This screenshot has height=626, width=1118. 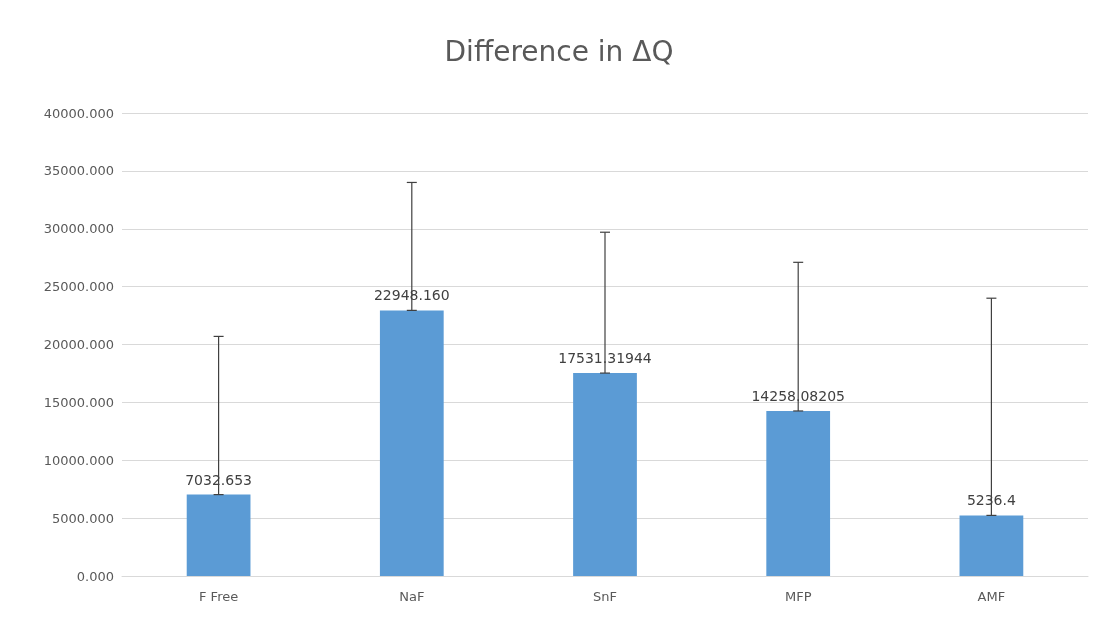 I want to click on y-tick-label: 35000.000, so click(x=78, y=171).